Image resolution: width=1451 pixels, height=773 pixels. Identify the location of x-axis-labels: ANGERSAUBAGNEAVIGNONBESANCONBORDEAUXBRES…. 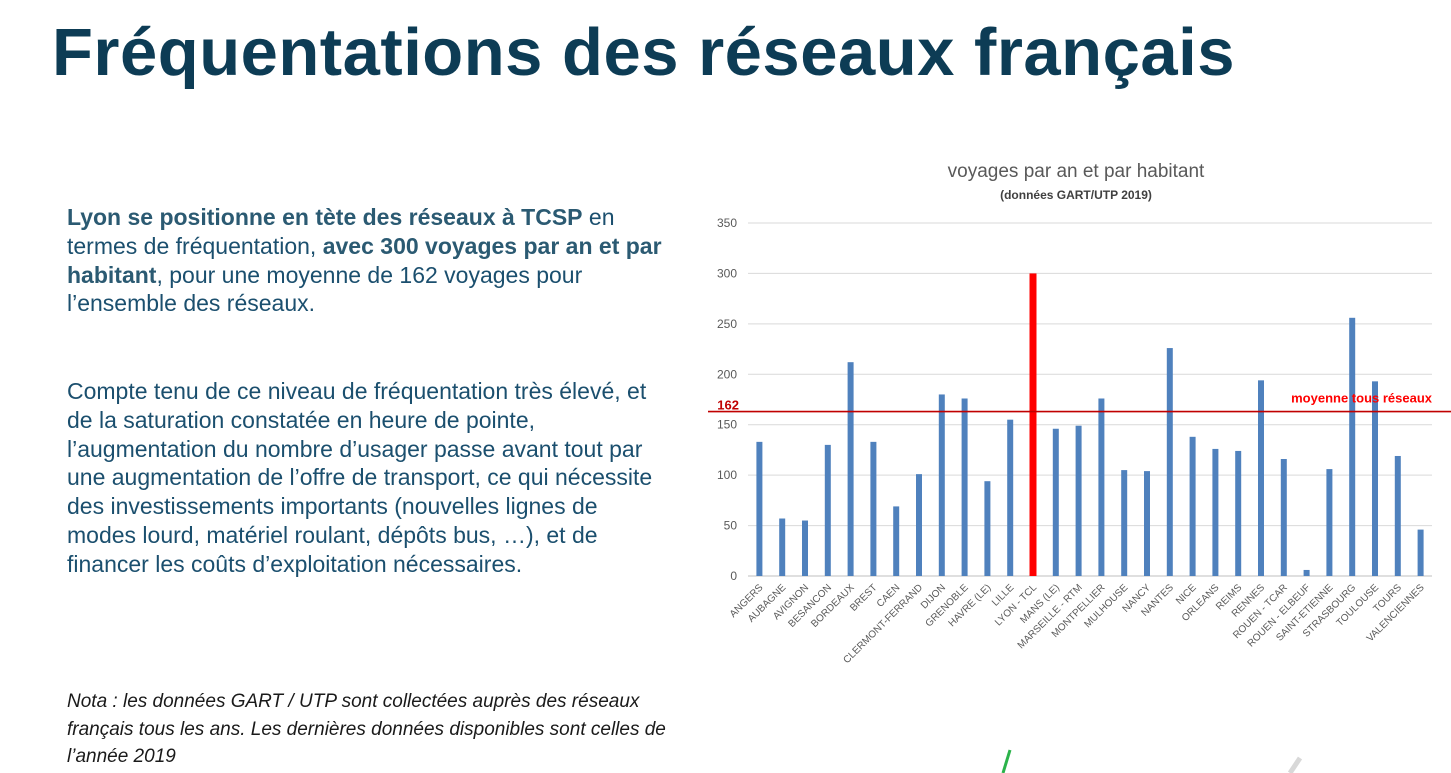
(1077, 624).